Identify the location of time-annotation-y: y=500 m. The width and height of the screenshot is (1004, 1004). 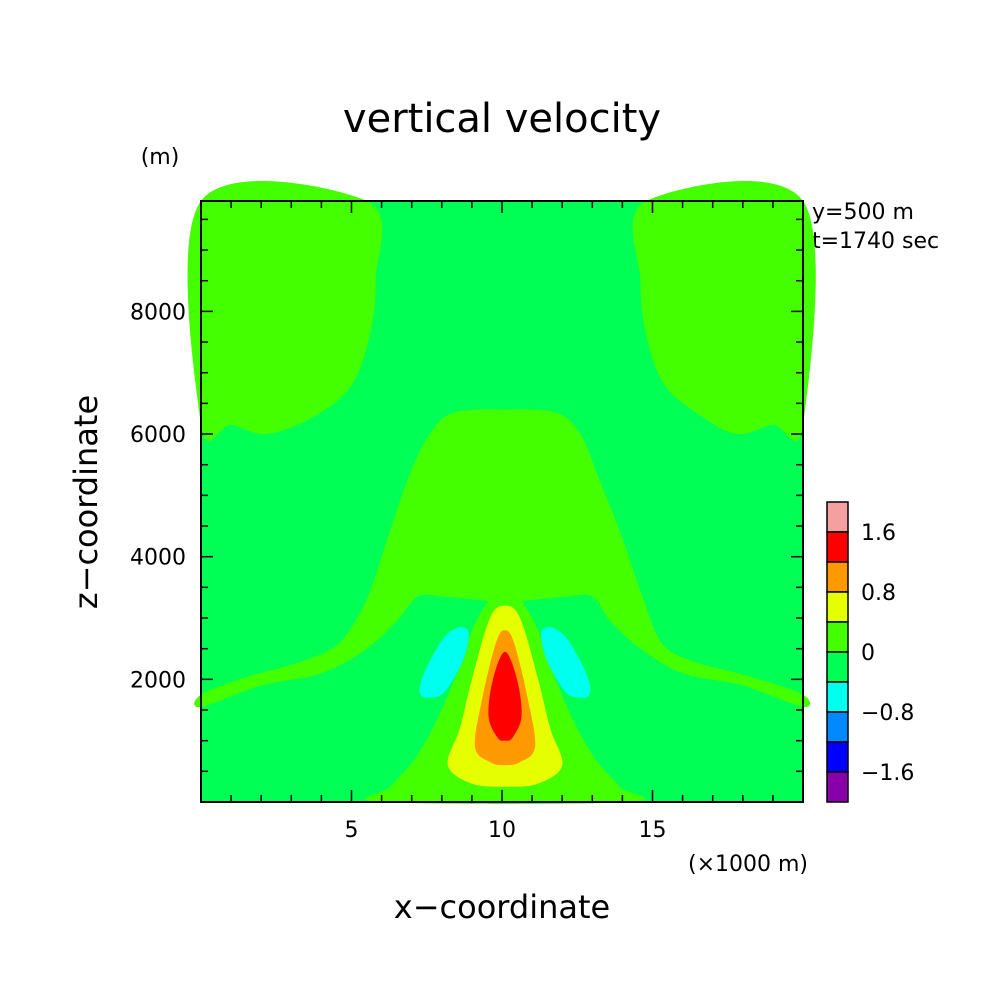
(863, 212).